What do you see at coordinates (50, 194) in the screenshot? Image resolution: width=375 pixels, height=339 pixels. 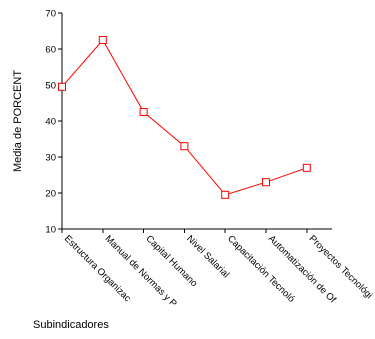 I see `y-tick-label: 20` at bounding box center [50, 194].